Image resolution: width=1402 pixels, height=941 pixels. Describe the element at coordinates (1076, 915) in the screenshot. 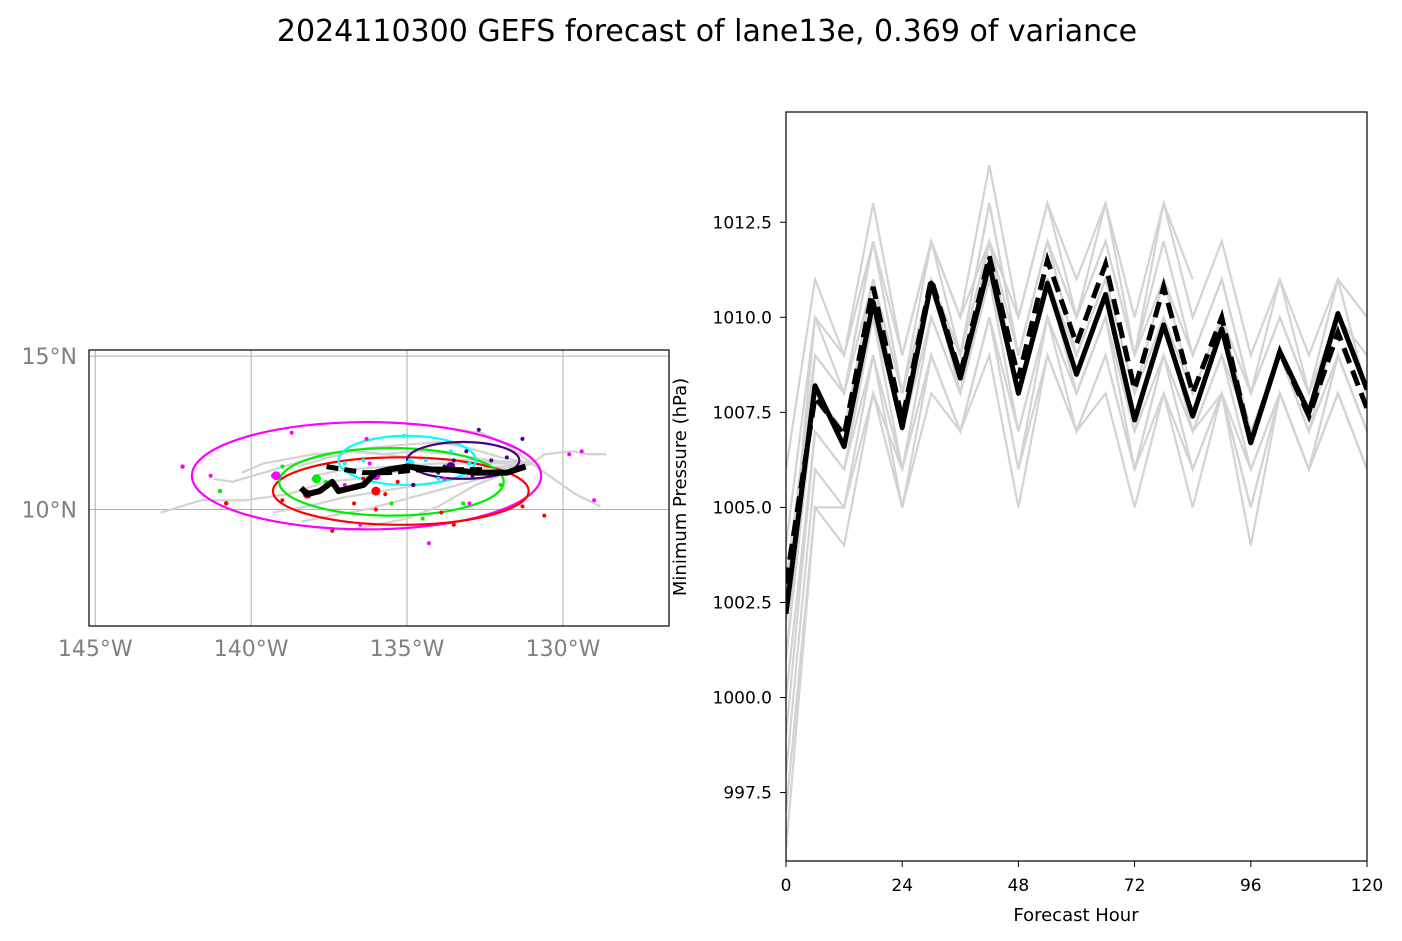

I see `x-axis-label: Forecast Hour` at that location.